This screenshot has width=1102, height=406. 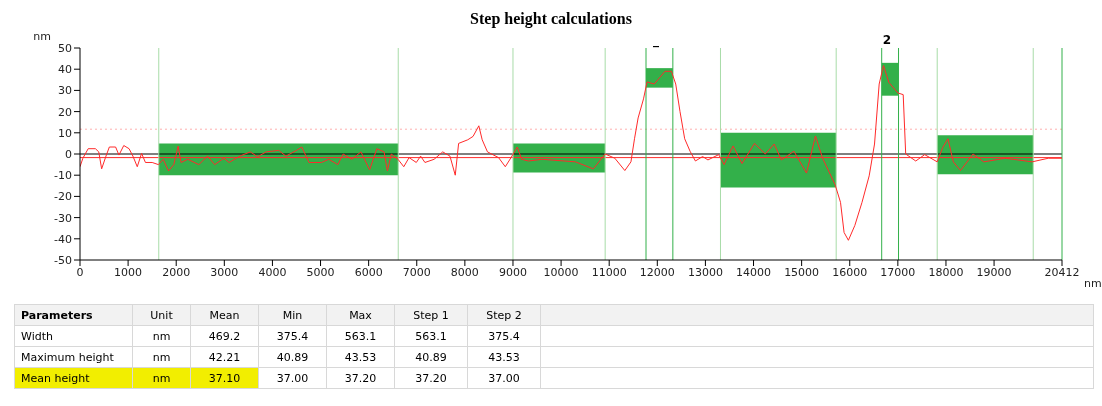 What do you see at coordinates (551, 19) in the screenshot?
I see `chart-title: Step height calculations` at bounding box center [551, 19].